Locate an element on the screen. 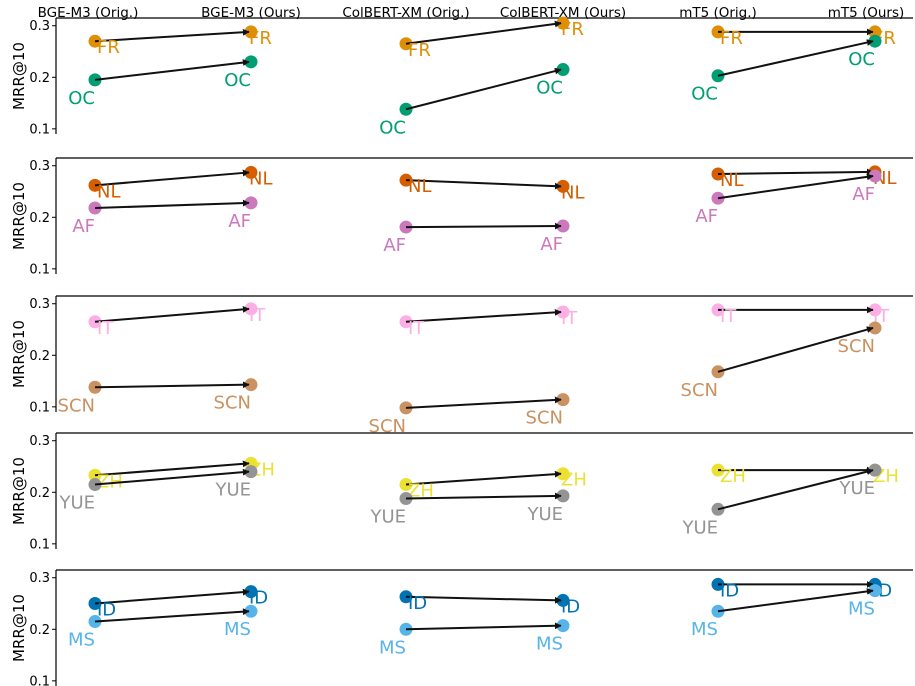 The height and width of the screenshot is (686, 915). ours-point-label: NL is located at coordinates (261, 178).